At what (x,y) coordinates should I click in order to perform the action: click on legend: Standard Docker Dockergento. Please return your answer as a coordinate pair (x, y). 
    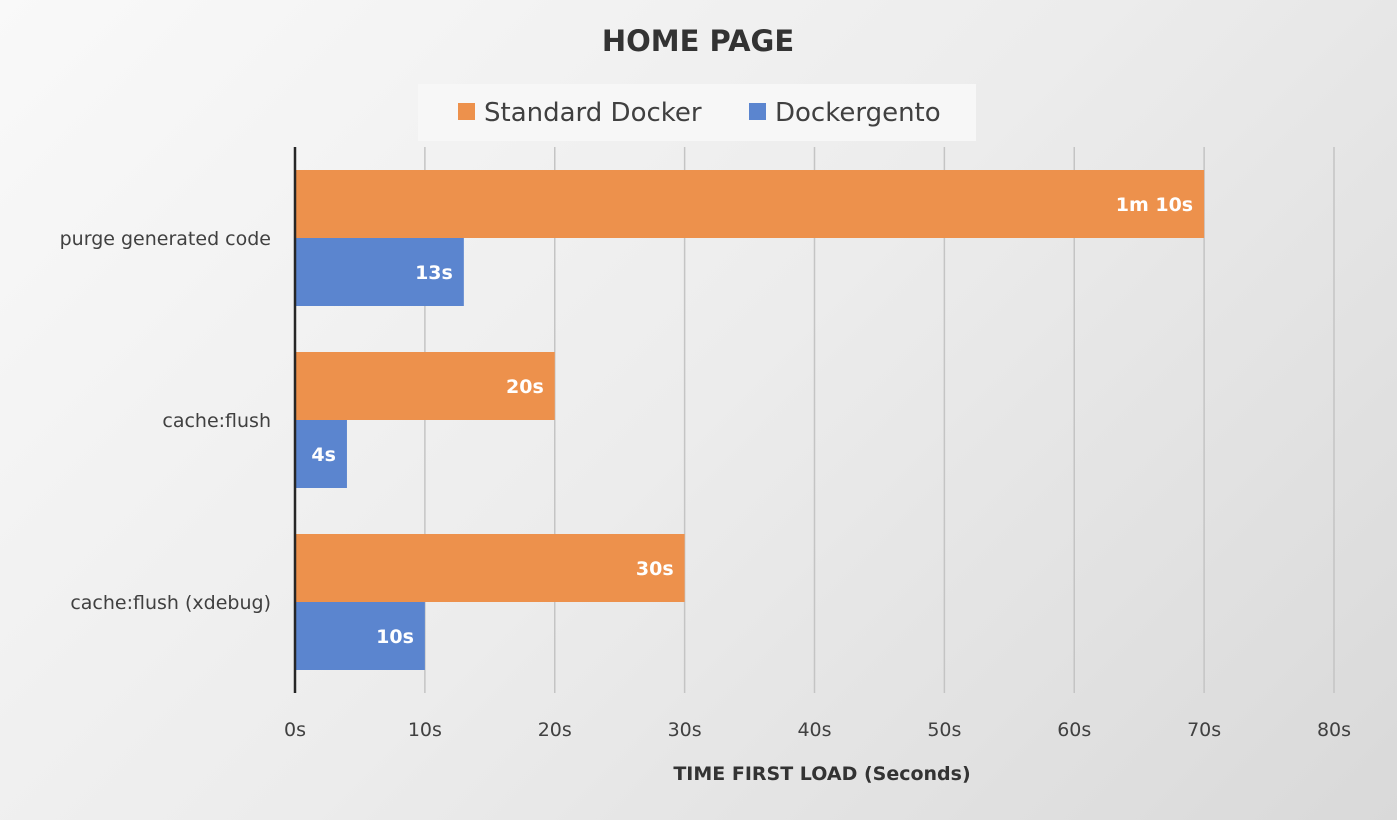
    Looking at the image, I should click on (697, 112).